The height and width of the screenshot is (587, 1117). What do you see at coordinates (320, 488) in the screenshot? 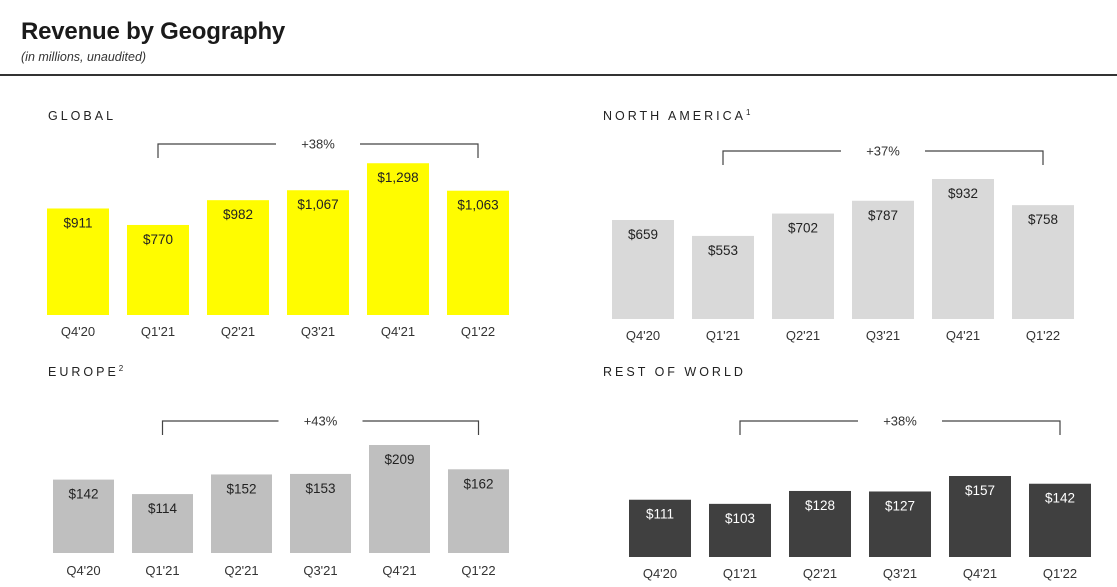
I see `bar-value-label: $153` at bounding box center [320, 488].